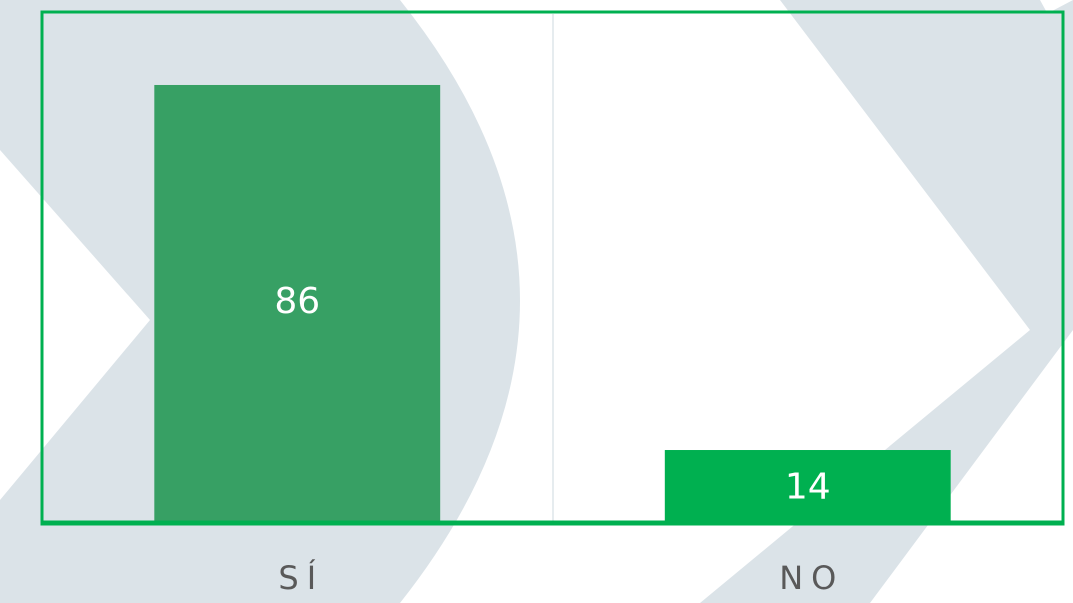 This screenshot has width=1073, height=603. Describe the element at coordinates (301, 578) in the screenshot. I see `x-tick-label: SÍ` at that location.